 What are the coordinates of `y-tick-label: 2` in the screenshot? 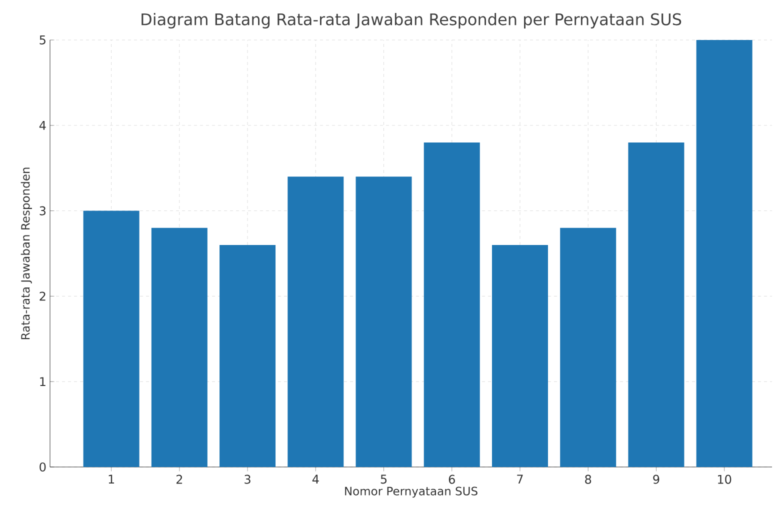 It's located at (43, 296).